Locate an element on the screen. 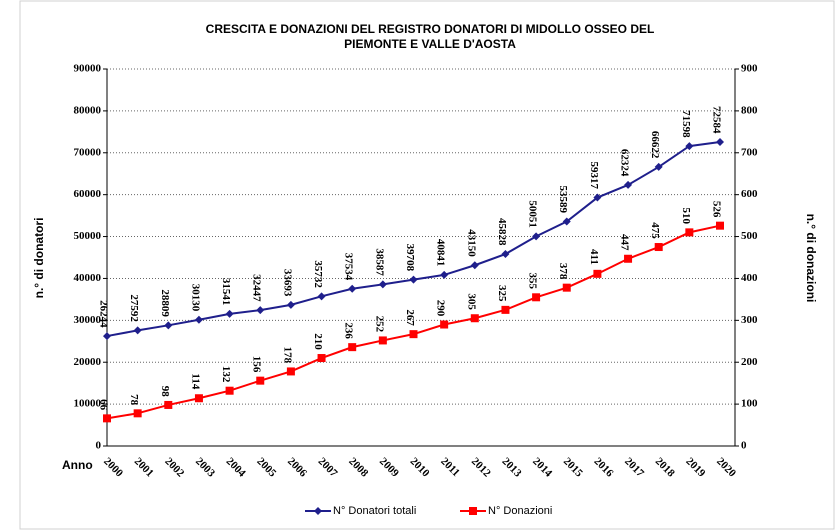 The height and width of the screenshot is (531, 839). value-label: 178 is located at coordinates (287, 355).